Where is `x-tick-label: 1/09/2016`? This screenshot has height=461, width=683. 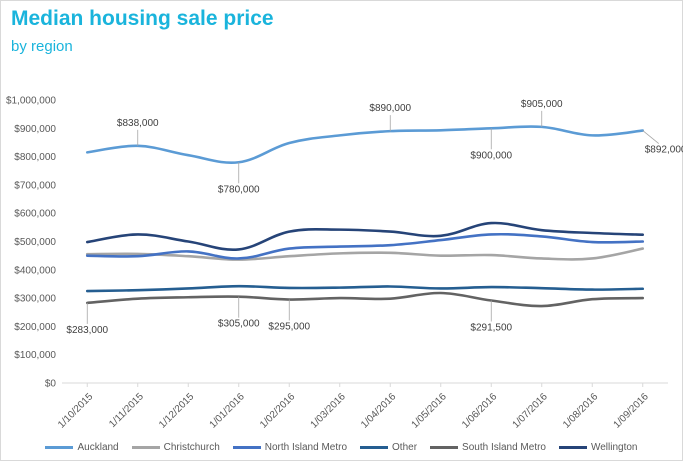 x-tick-label: 1/09/2016 is located at coordinates (632, 411).